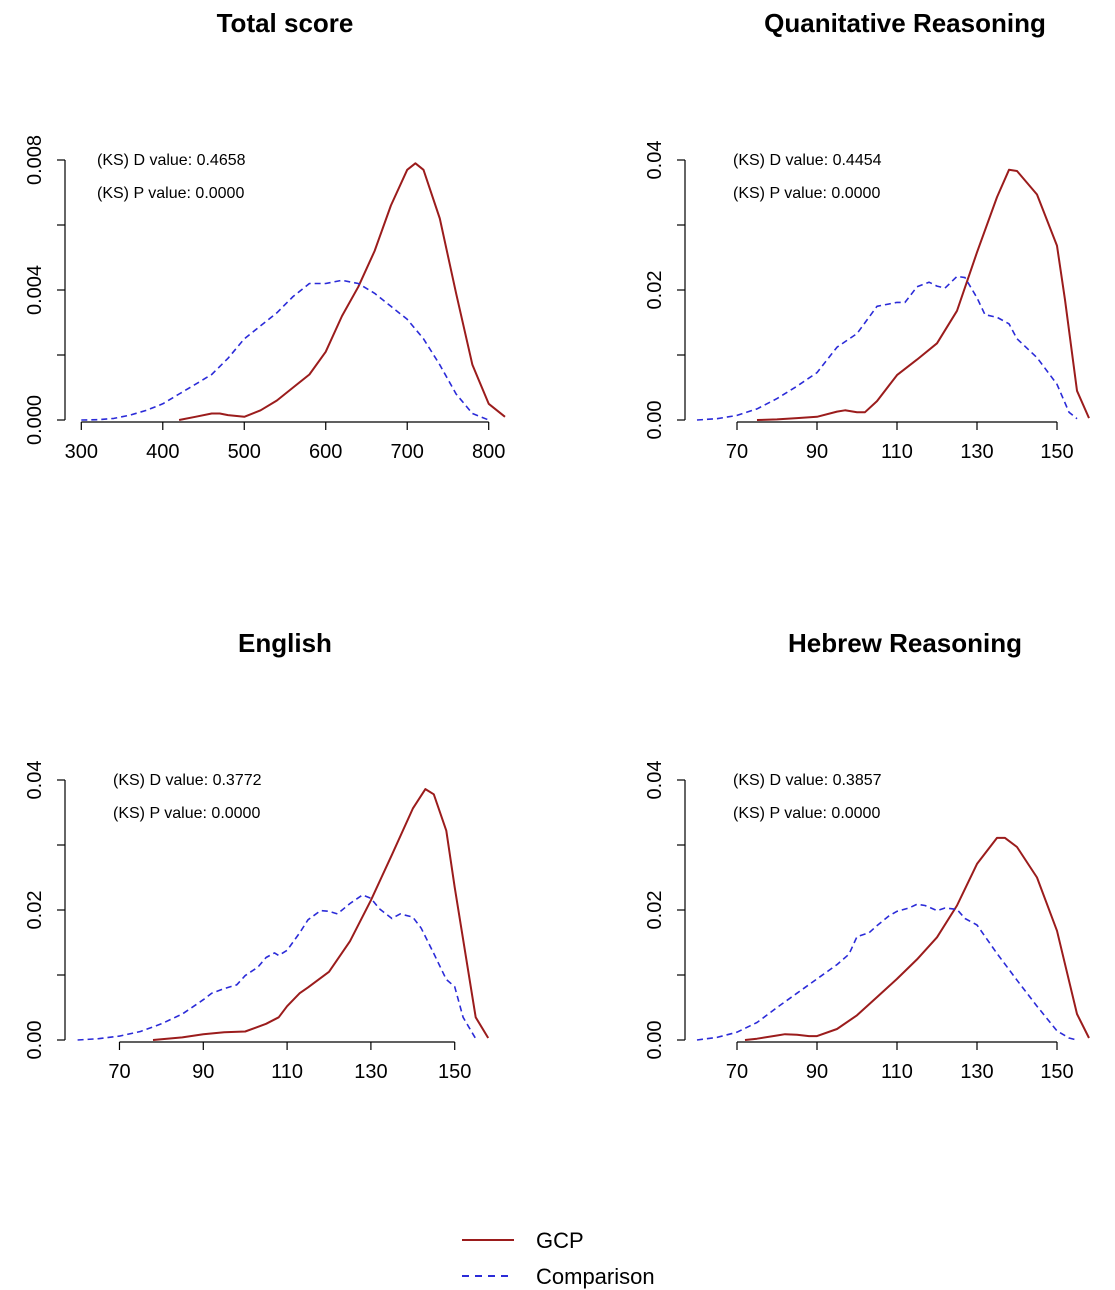  Describe the element at coordinates (35, 420) in the screenshot. I see `y-tick-label: 0.000` at that location.